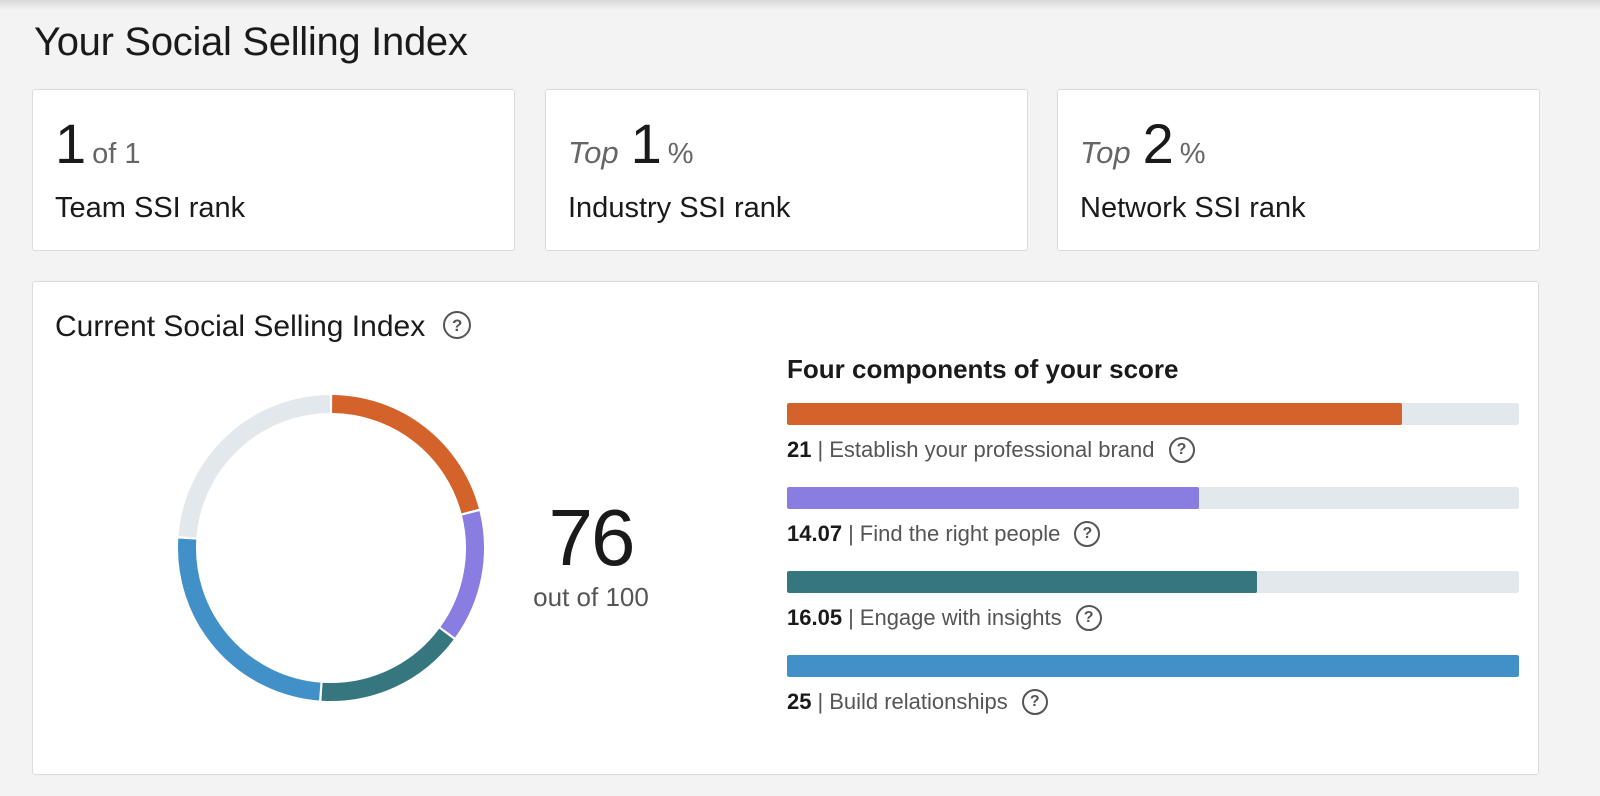  I want to click on team-rank-label: Team SSI rank, so click(150, 208).